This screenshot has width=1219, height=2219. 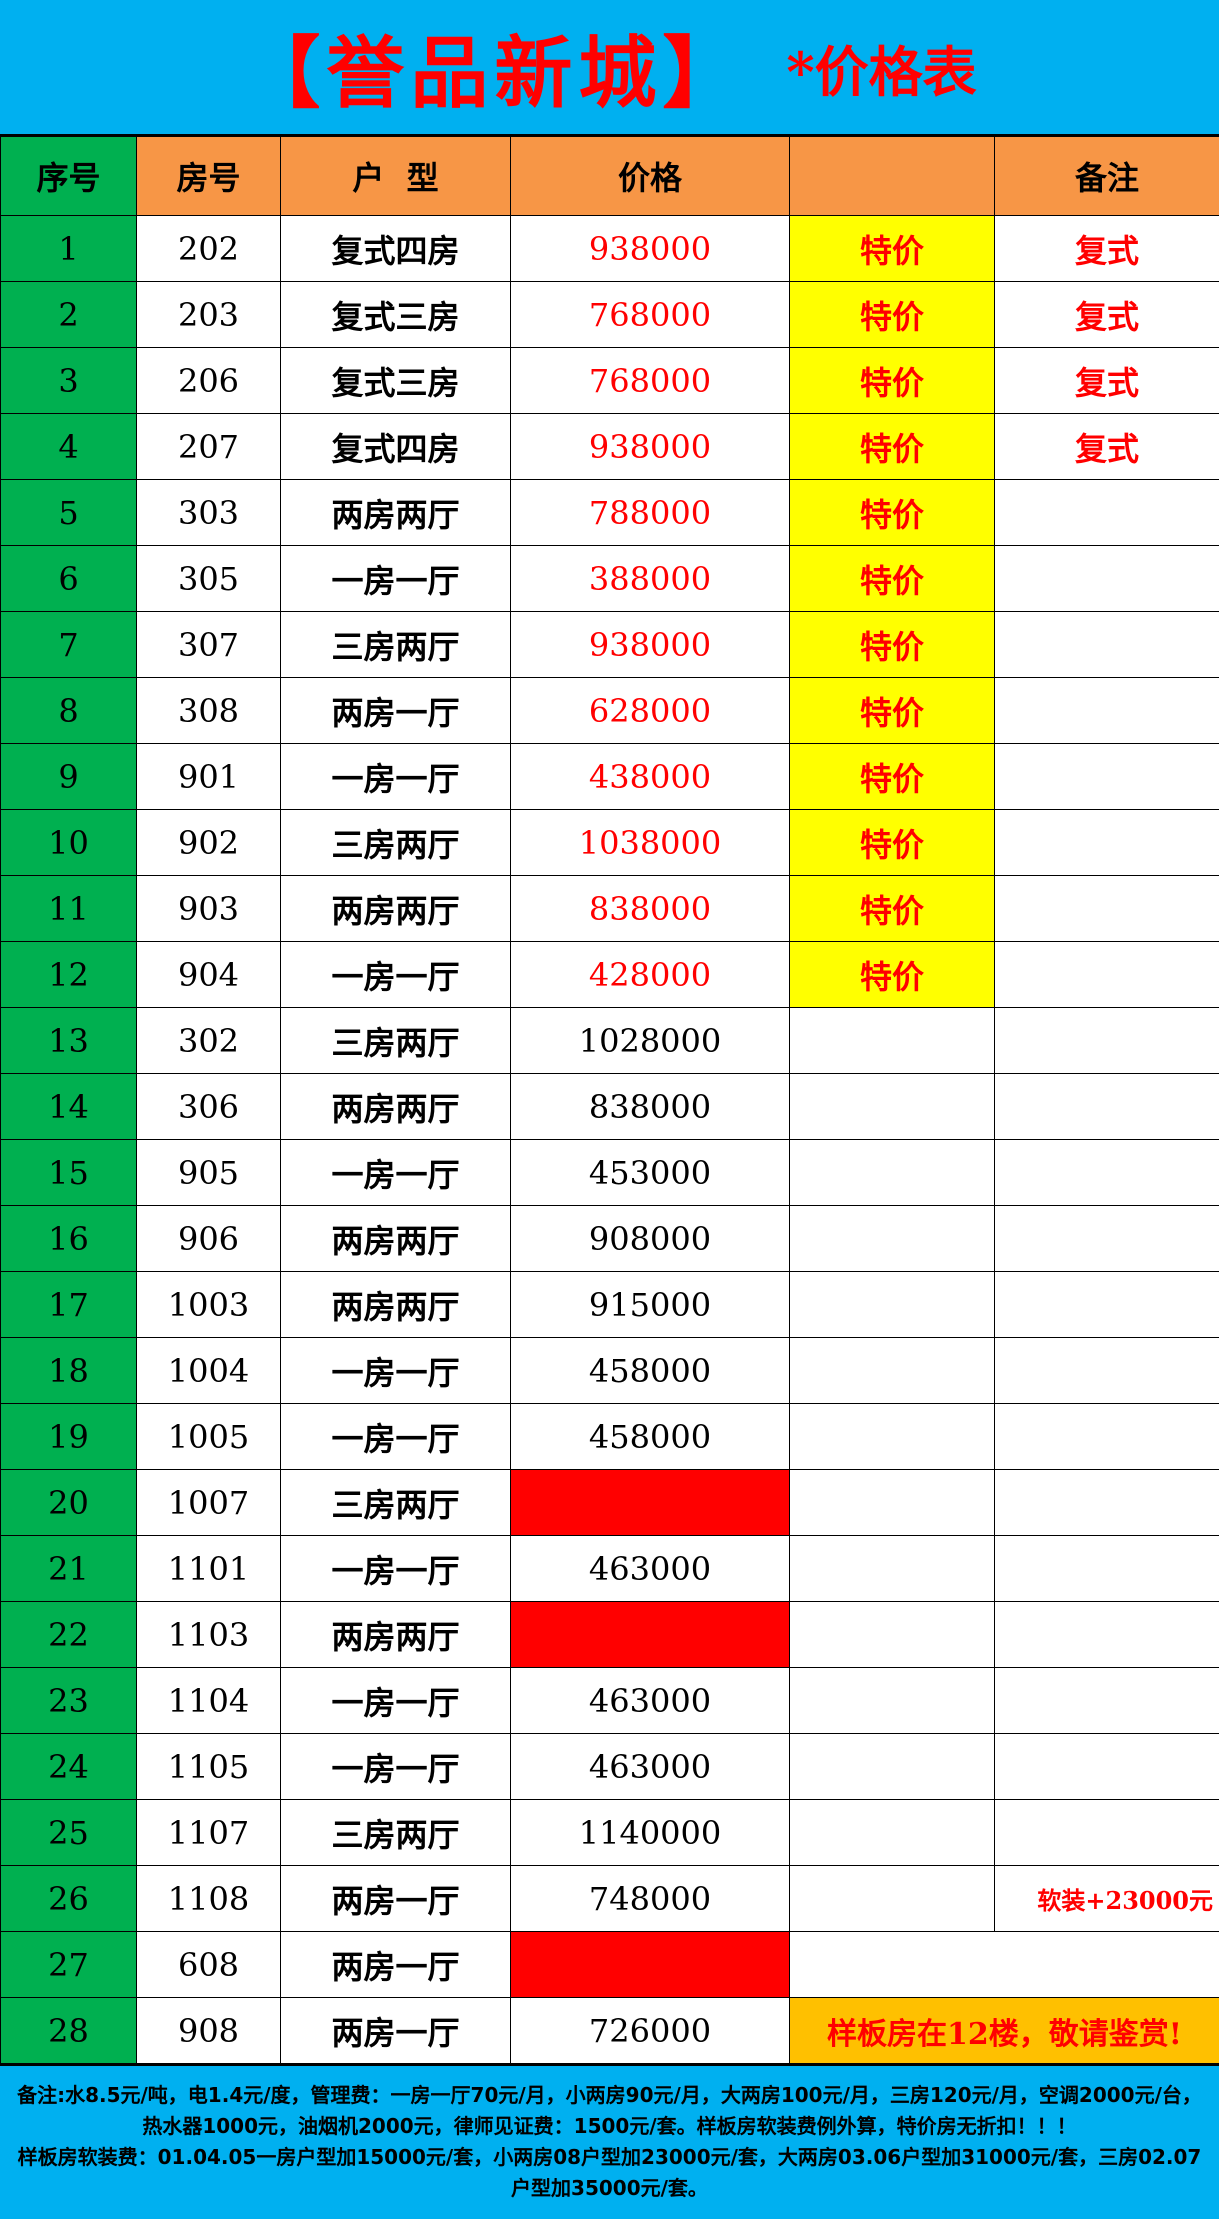 I want to click on price-list-label: *价格表, so click(x=881, y=71).